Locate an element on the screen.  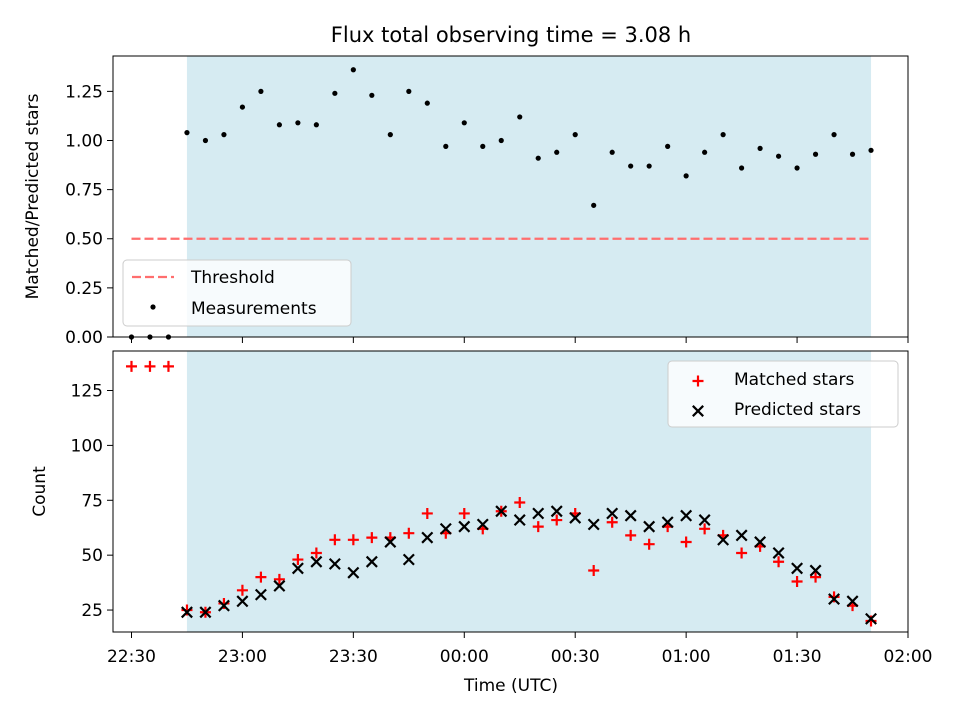
y-tick-label: 100 is located at coordinates (87, 446).